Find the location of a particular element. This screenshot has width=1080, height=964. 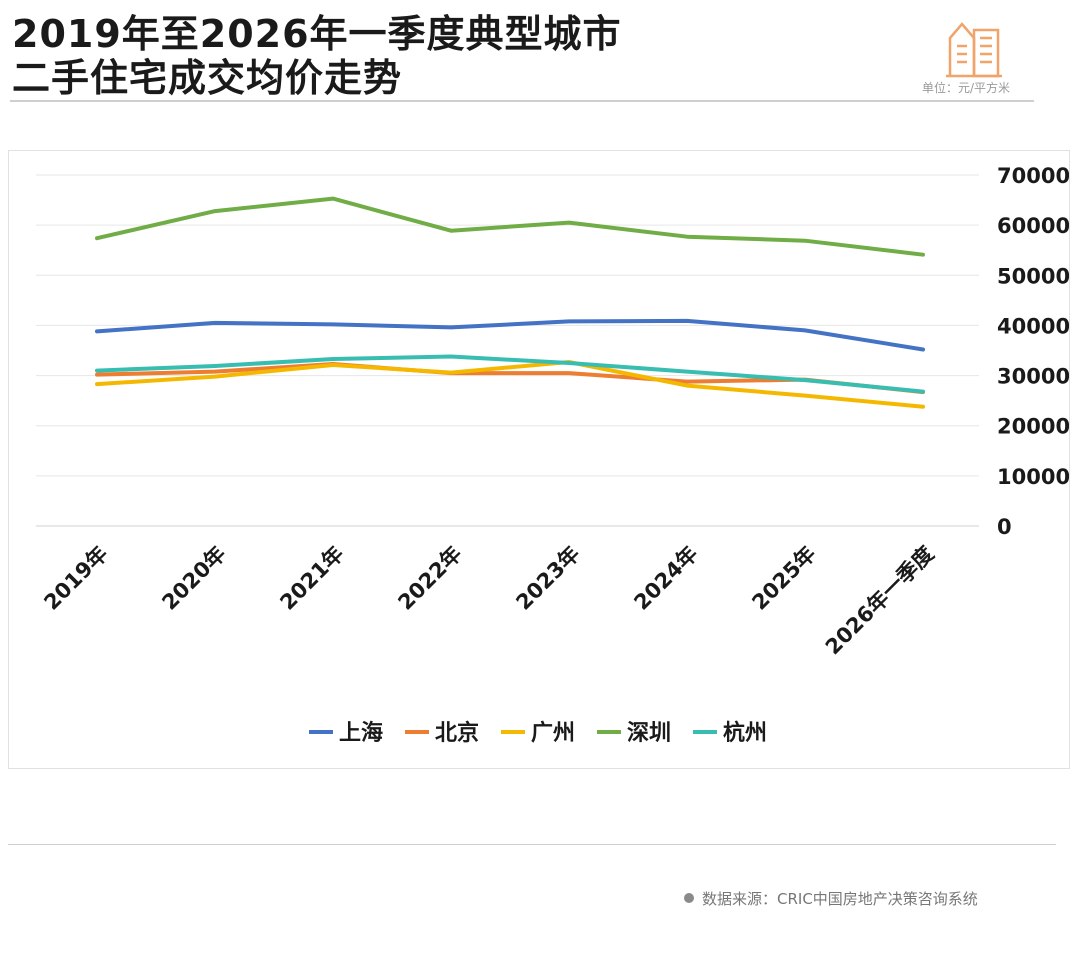

legend-label: 杭州 is located at coordinates (745, 733).